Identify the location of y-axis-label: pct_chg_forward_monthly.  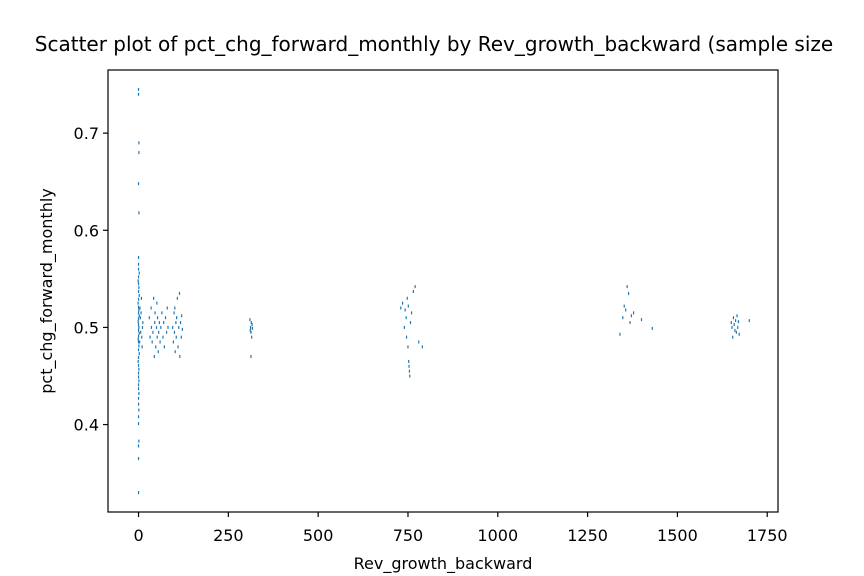
(47, 291).